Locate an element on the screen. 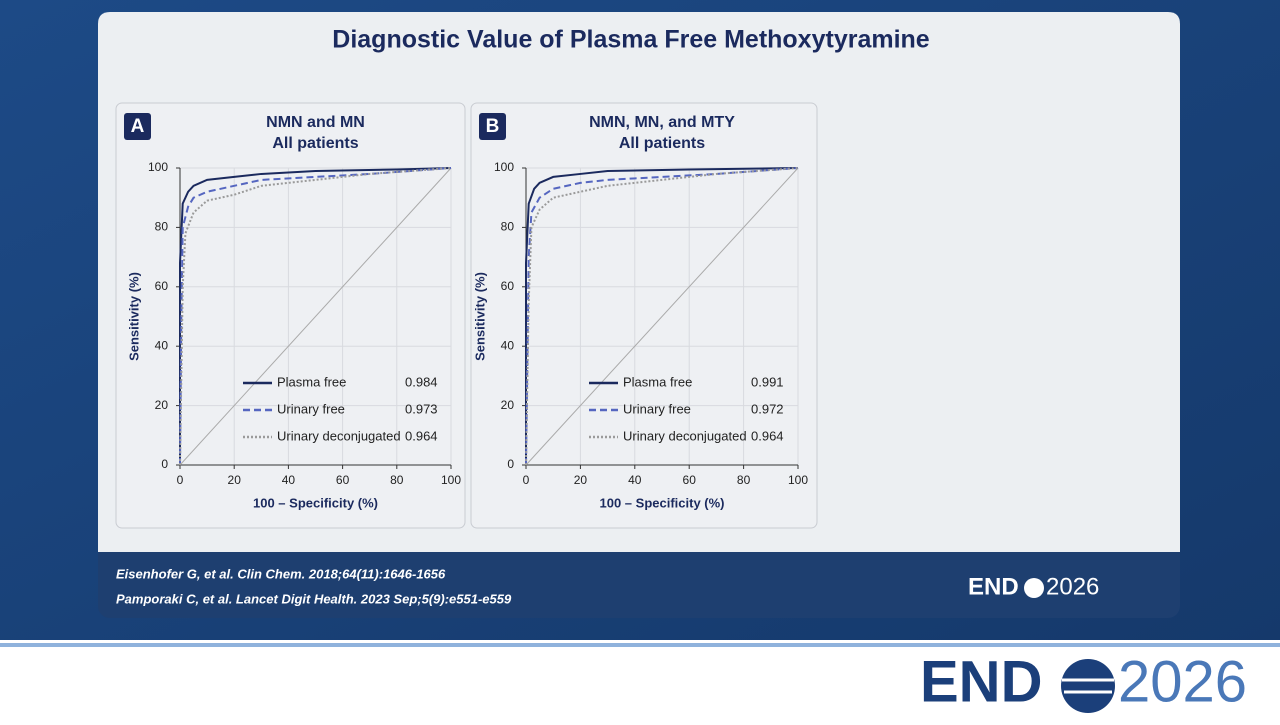  auc-label: 0.984 is located at coordinates (421, 381).